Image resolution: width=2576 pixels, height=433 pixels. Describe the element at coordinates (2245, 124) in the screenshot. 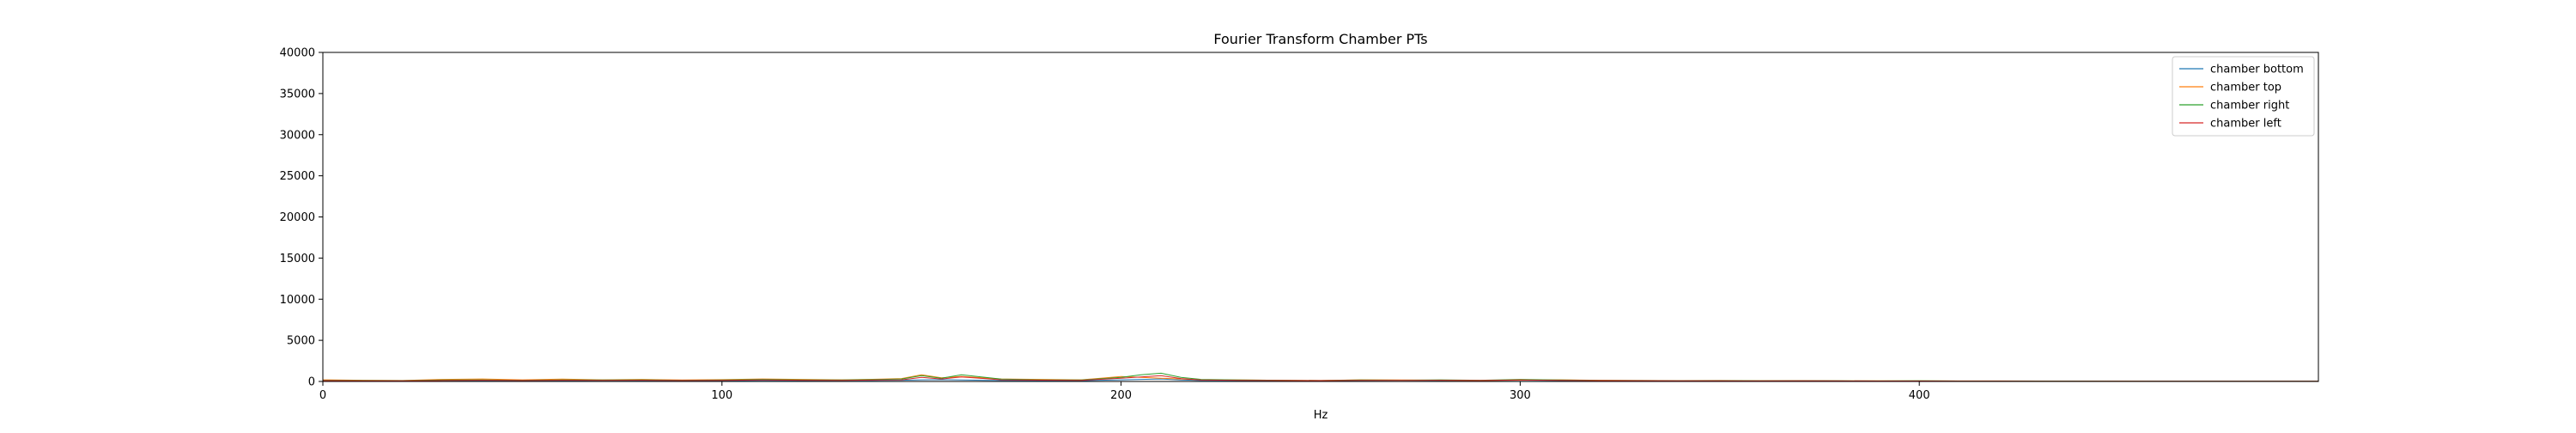

I see `legend-label: chamber left` at that location.